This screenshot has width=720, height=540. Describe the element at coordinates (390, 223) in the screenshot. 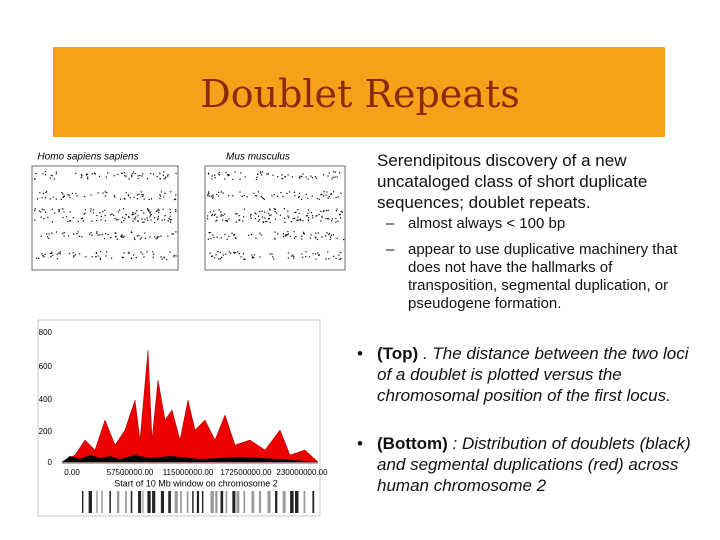

I see `dash: –` at that location.